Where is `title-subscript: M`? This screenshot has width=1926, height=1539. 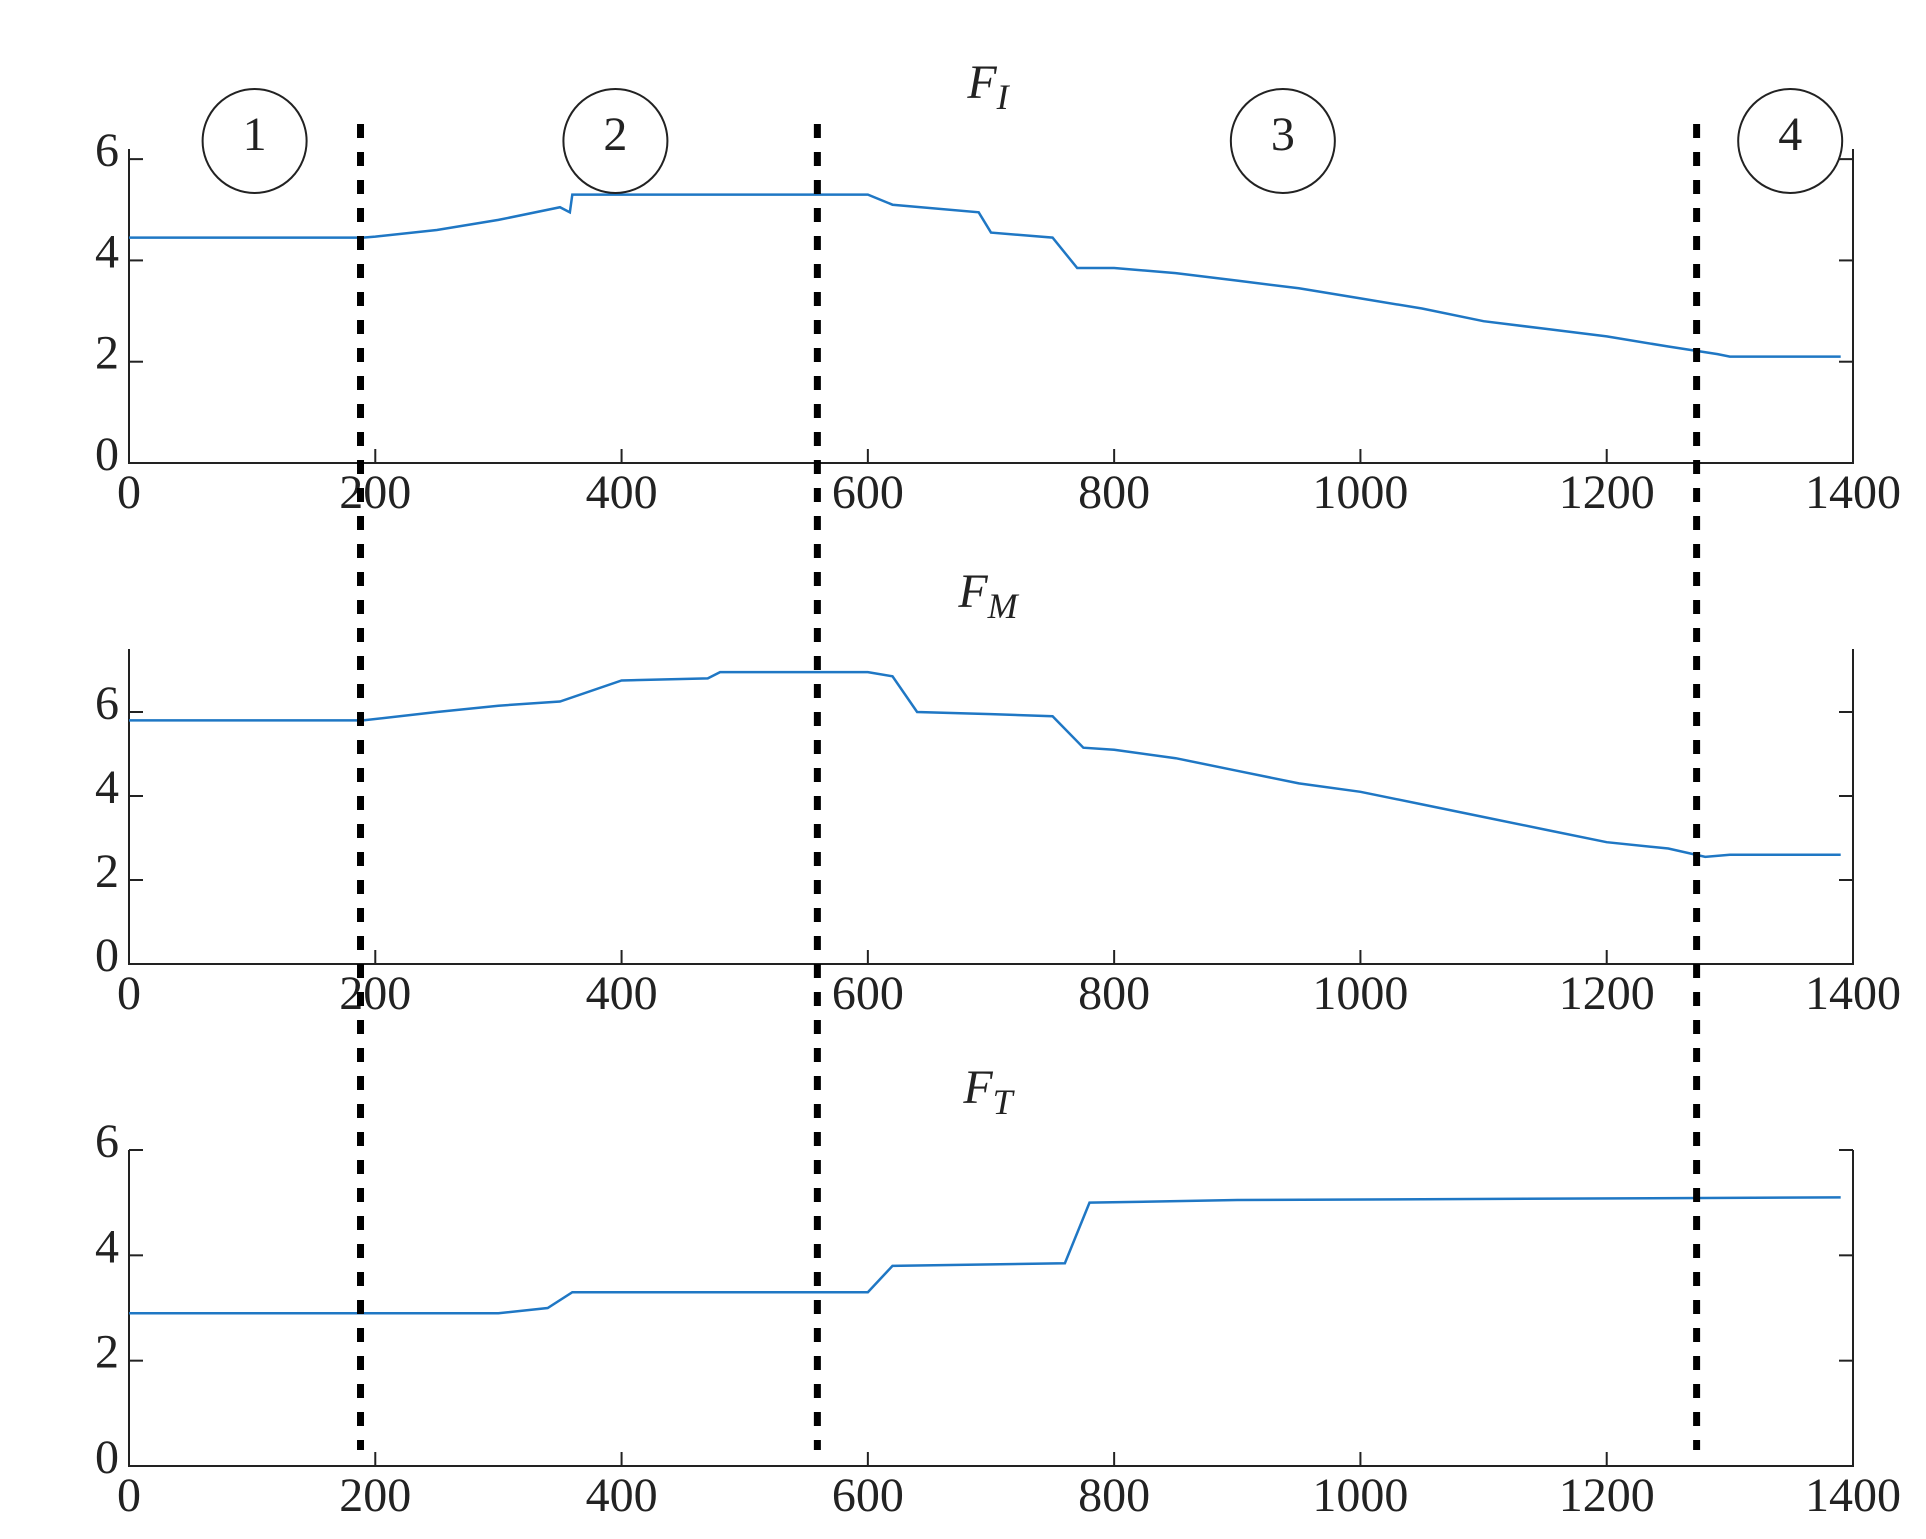
title-subscript: M is located at coordinates (1003, 606).